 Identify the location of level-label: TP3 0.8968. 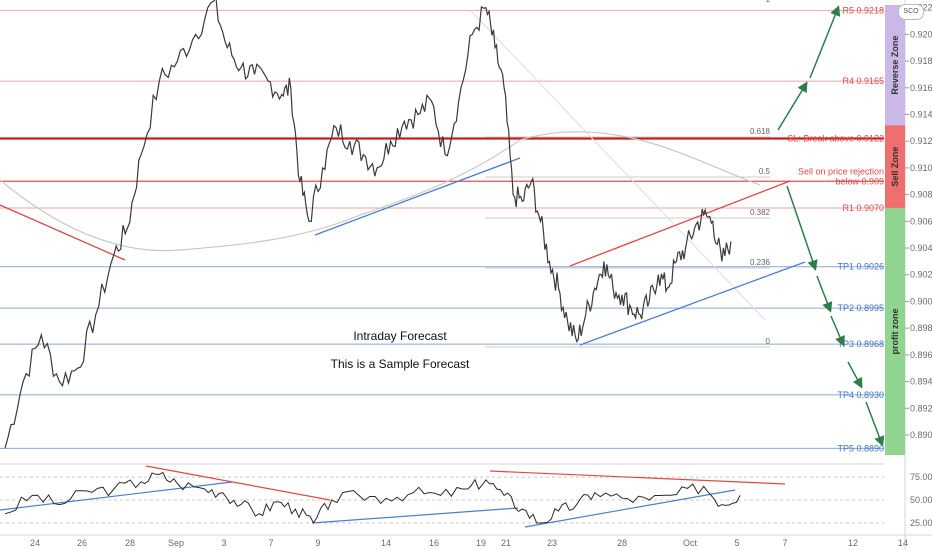
(860, 344).